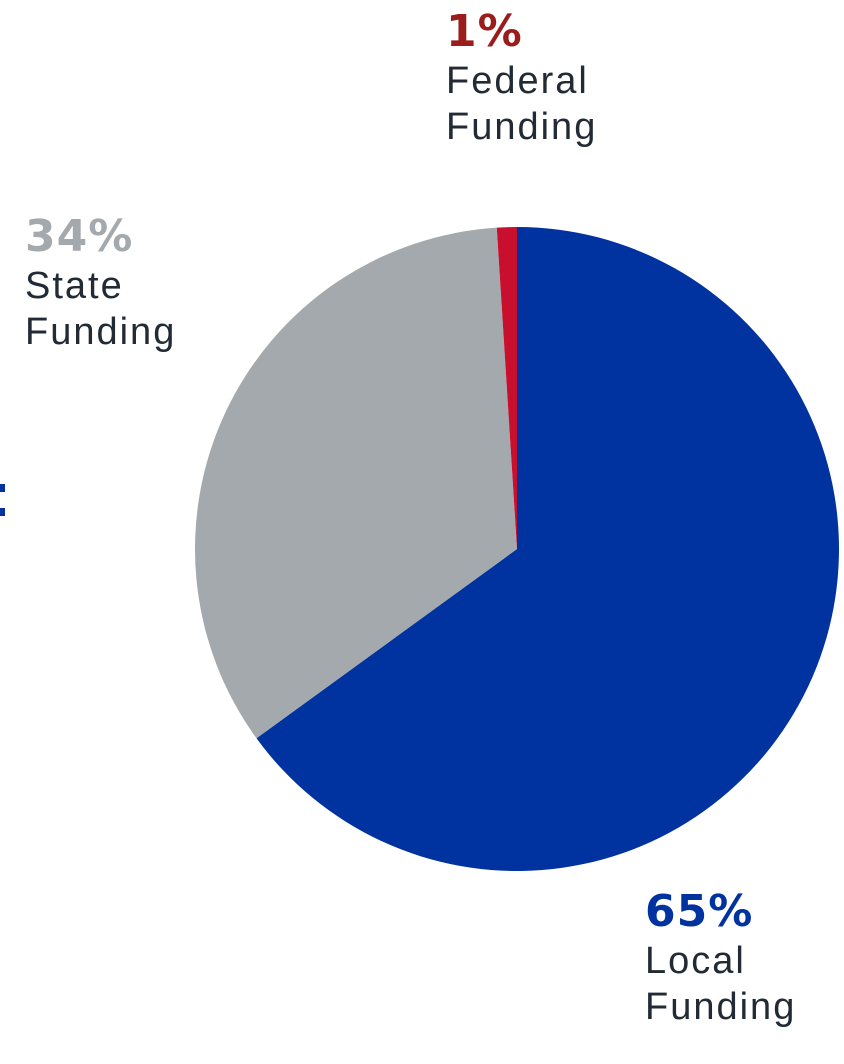 Image resolution: width=844 pixels, height=1064 pixels. Describe the element at coordinates (74, 286) in the screenshot. I see `state-category-line: State` at that location.